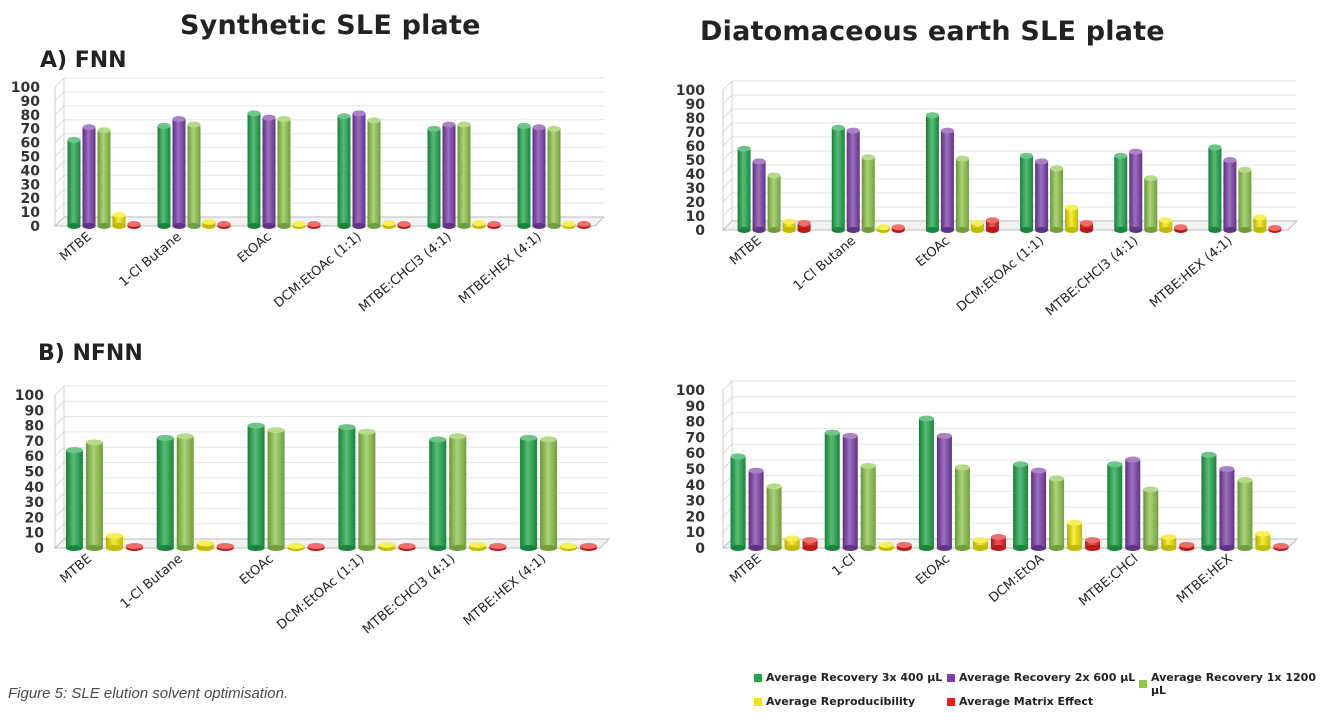 The image size is (1334, 724). Describe the element at coordinates (854, 677) in the screenshot. I see `legend-label: Average Recovery 3x 400 µL` at that location.